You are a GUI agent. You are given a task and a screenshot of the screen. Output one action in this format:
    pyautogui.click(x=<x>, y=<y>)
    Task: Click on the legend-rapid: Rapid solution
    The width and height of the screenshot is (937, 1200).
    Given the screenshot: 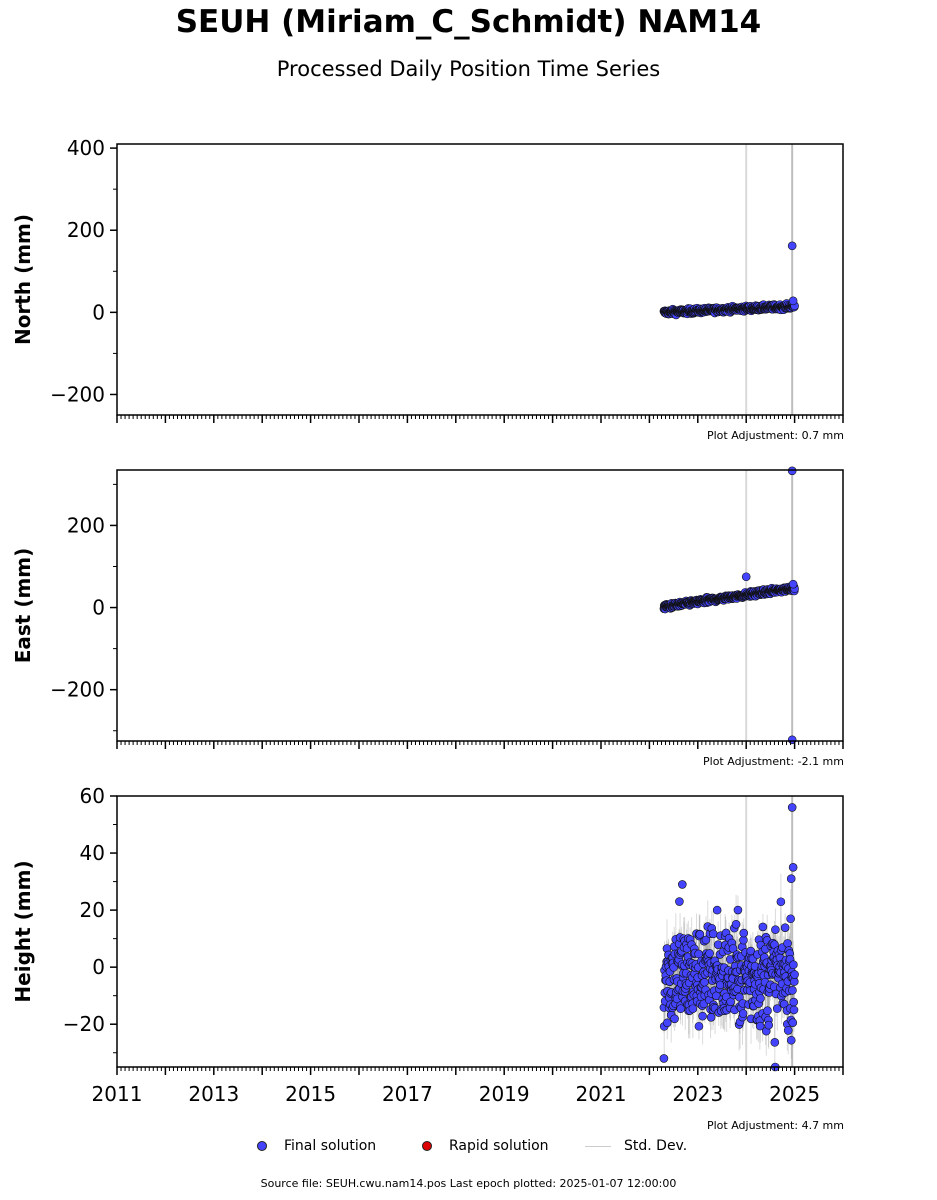 What is the action you would take?
    pyautogui.click(x=485, y=1146)
    